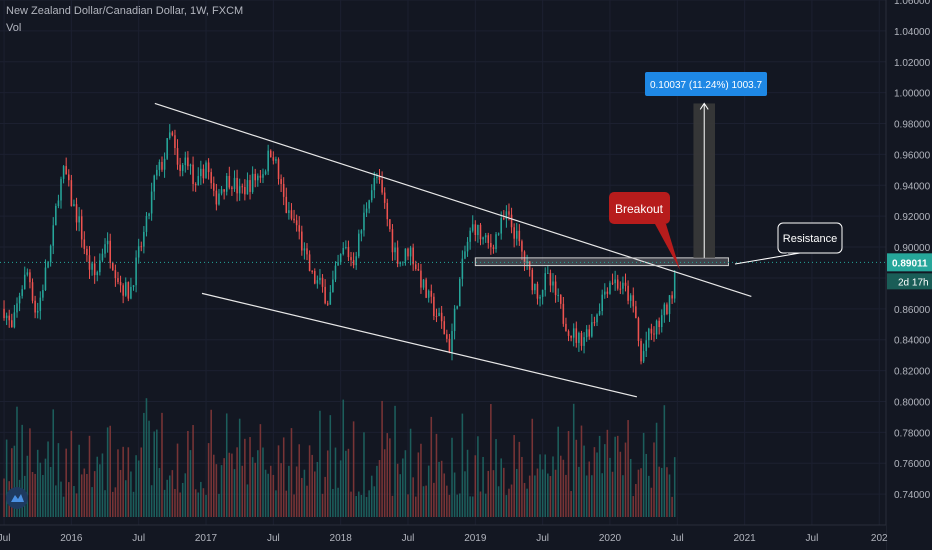 This screenshot has height=550, width=932. What do you see at coordinates (706, 84) in the screenshot?
I see `measure-label-box` at bounding box center [706, 84].